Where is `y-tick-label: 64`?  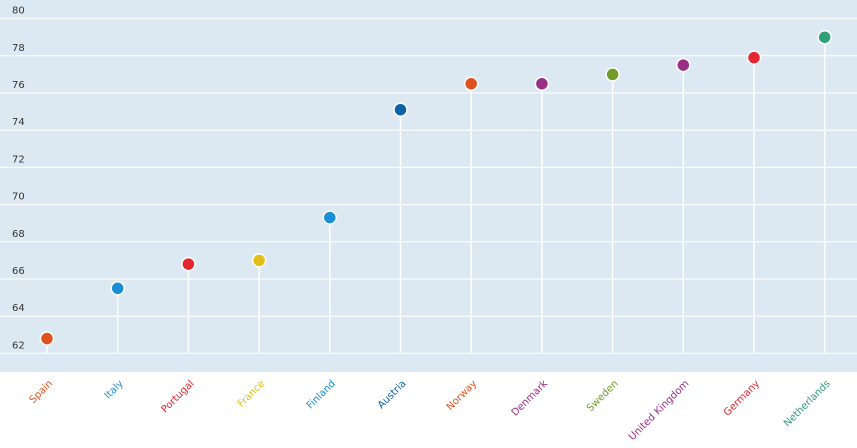
y-tick-label: 64 is located at coordinates (18, 308).